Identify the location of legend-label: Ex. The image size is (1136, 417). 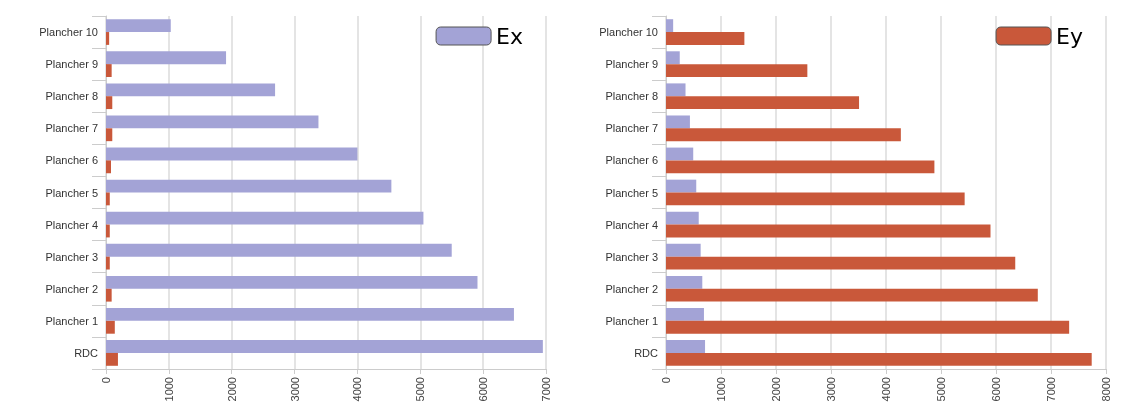
(509, 36).